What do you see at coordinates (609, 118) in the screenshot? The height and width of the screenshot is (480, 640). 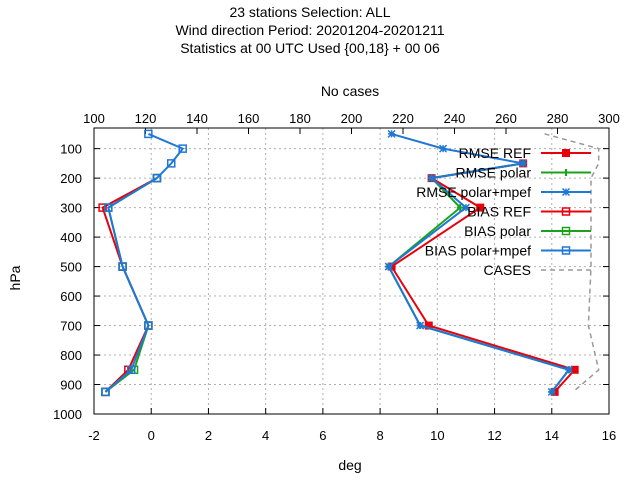 I see `x2-tick-label: 300` at bounding box center [609, 118].